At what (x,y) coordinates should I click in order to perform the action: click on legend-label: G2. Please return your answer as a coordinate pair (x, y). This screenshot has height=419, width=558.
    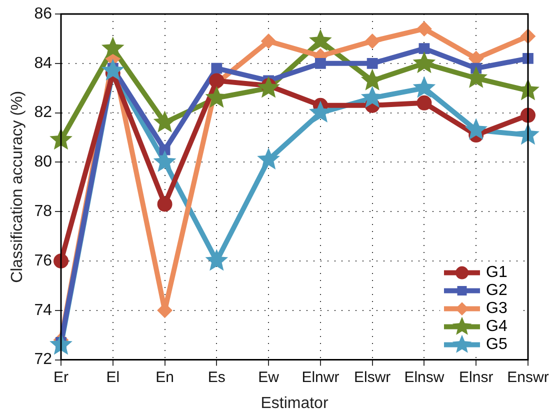
    Looking at the image, I should click on (497, 291).